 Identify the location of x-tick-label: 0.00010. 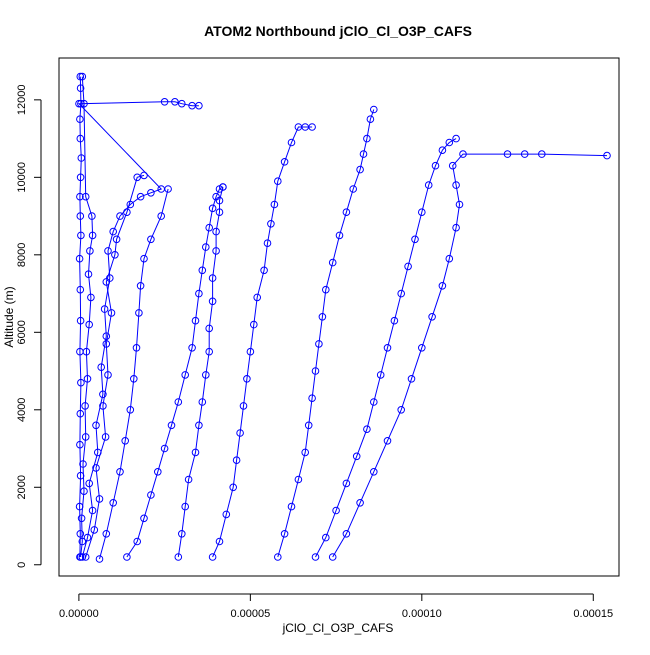
(422, 614).